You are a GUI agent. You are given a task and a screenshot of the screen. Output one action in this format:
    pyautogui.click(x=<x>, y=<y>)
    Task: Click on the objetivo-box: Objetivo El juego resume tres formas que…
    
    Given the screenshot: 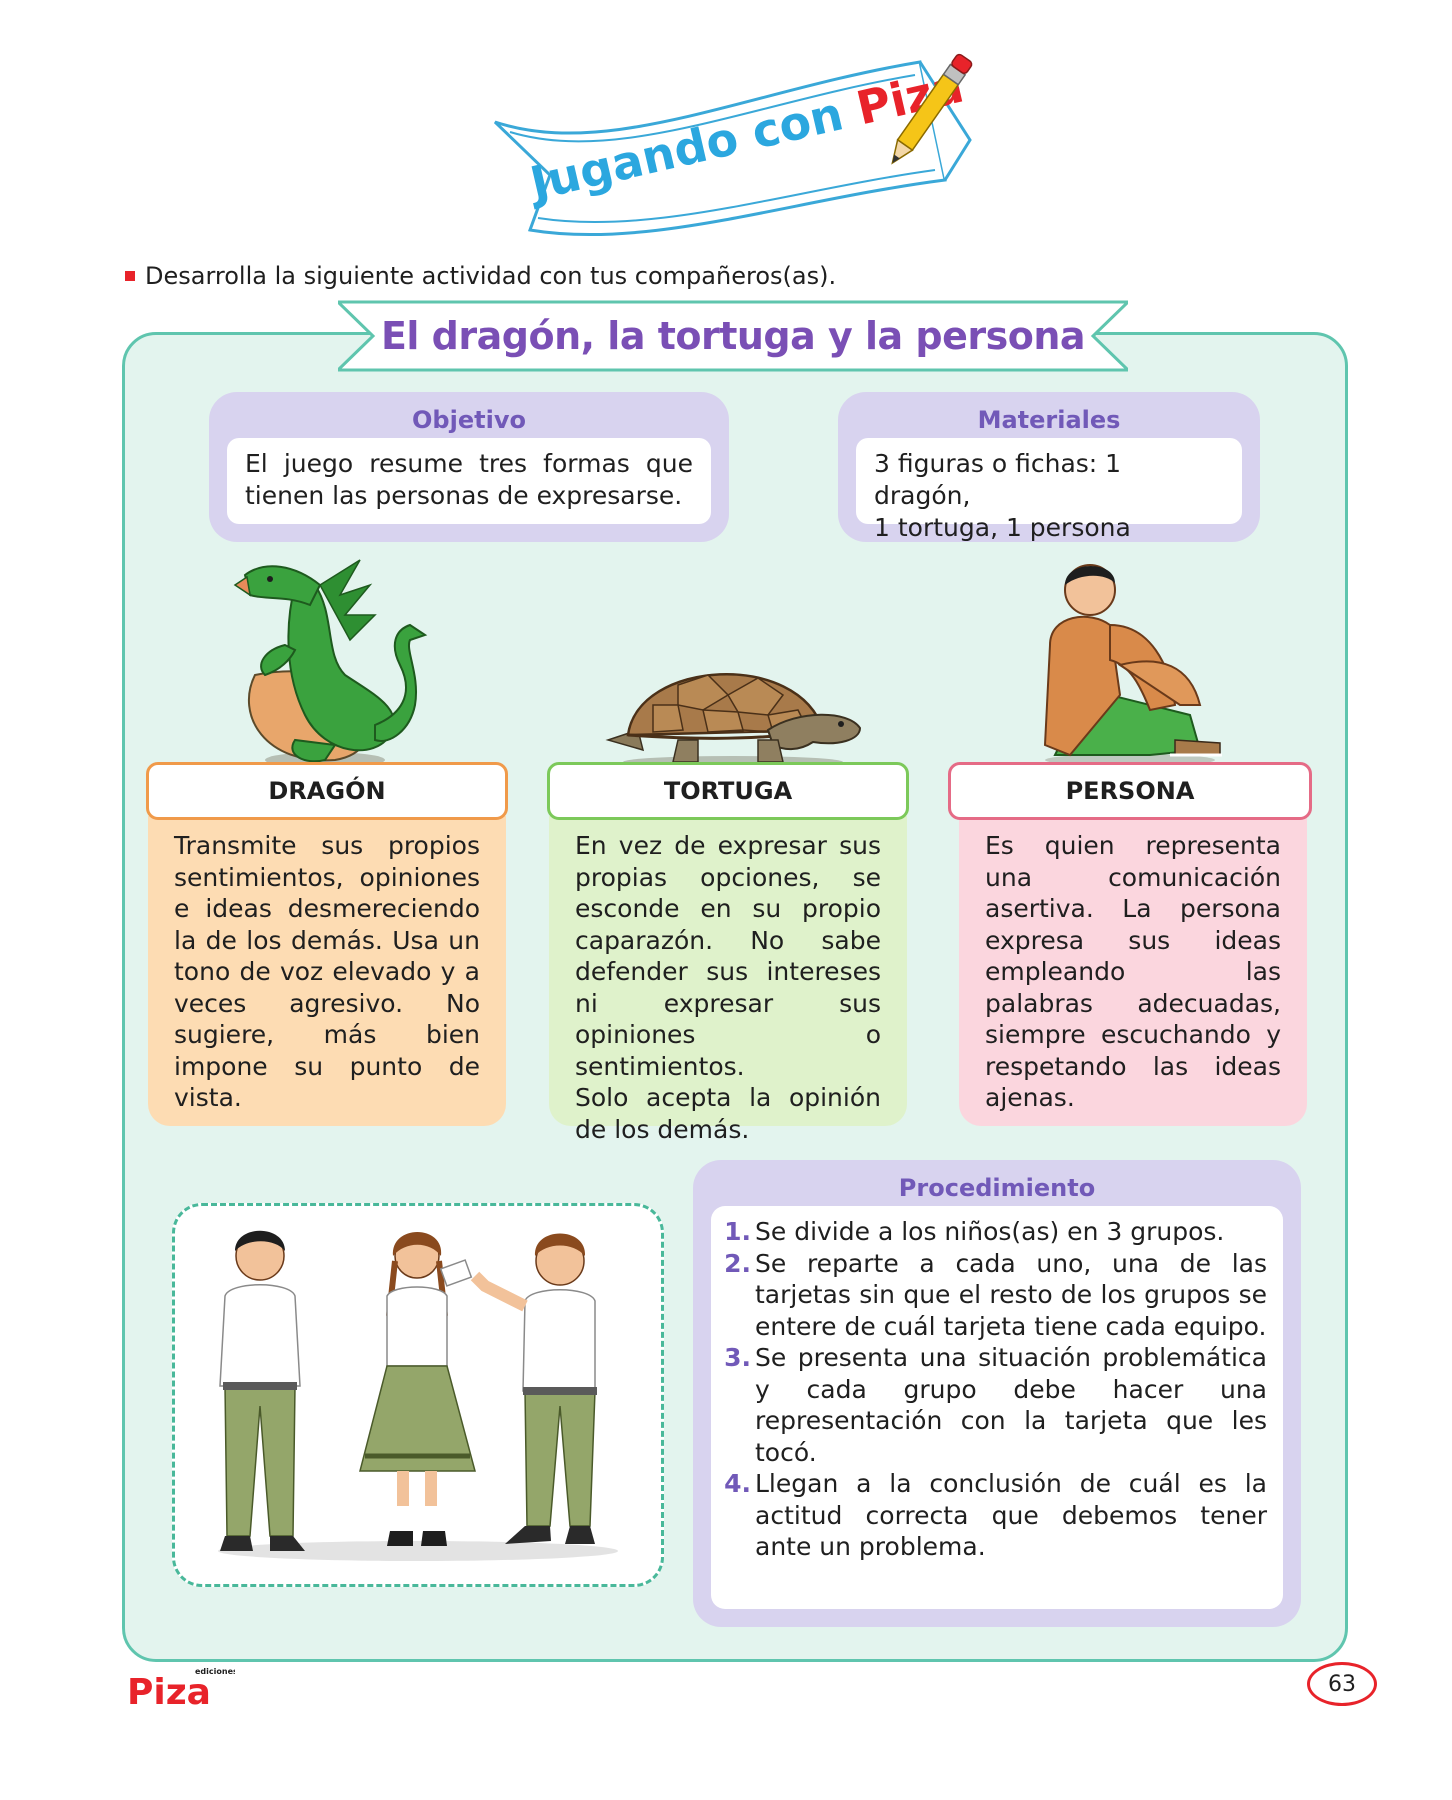 What is the action you would take?
    pyautogui.click(x=469, y=467)
    